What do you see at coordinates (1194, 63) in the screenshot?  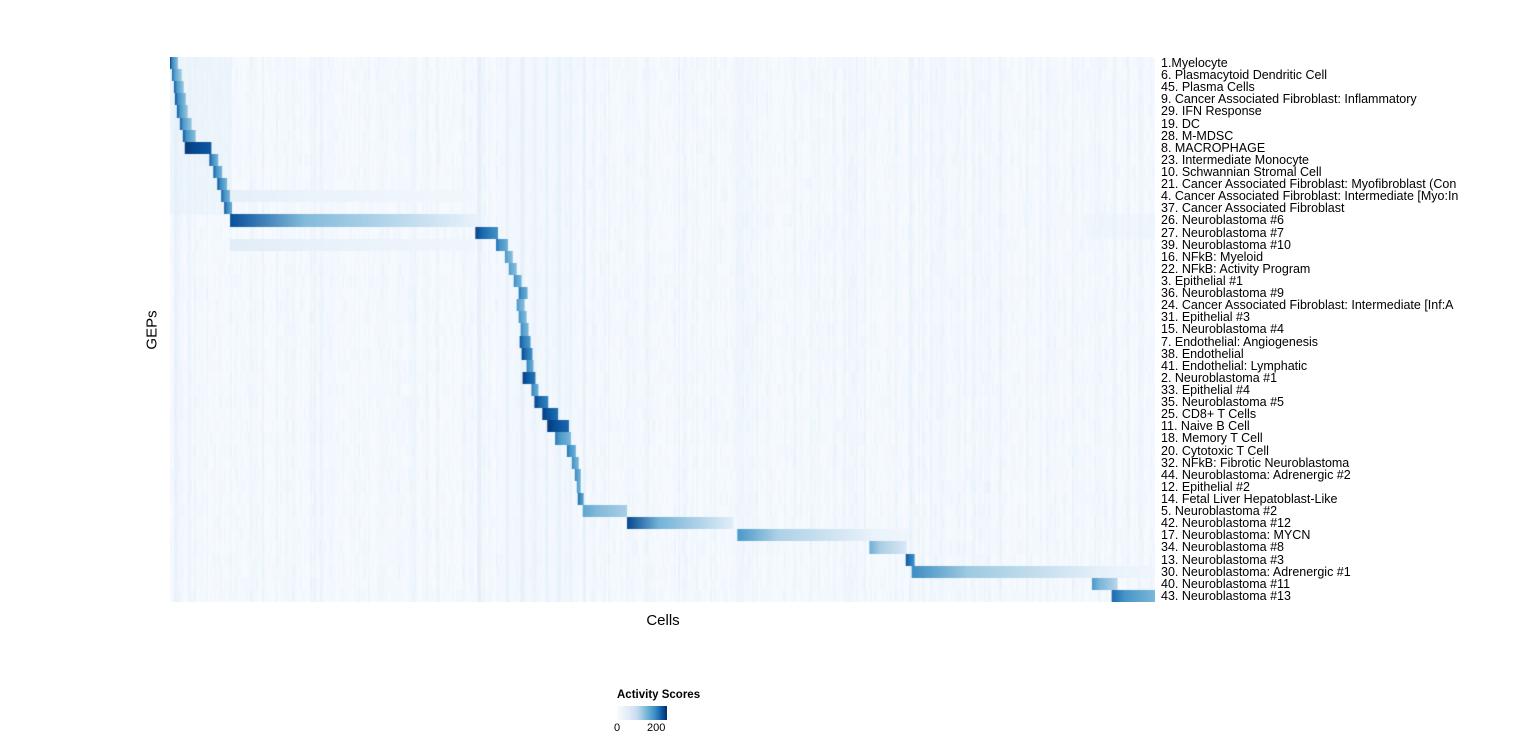 I see `row-label: 1.Myelocyte` at bounding box center [1194, 63].